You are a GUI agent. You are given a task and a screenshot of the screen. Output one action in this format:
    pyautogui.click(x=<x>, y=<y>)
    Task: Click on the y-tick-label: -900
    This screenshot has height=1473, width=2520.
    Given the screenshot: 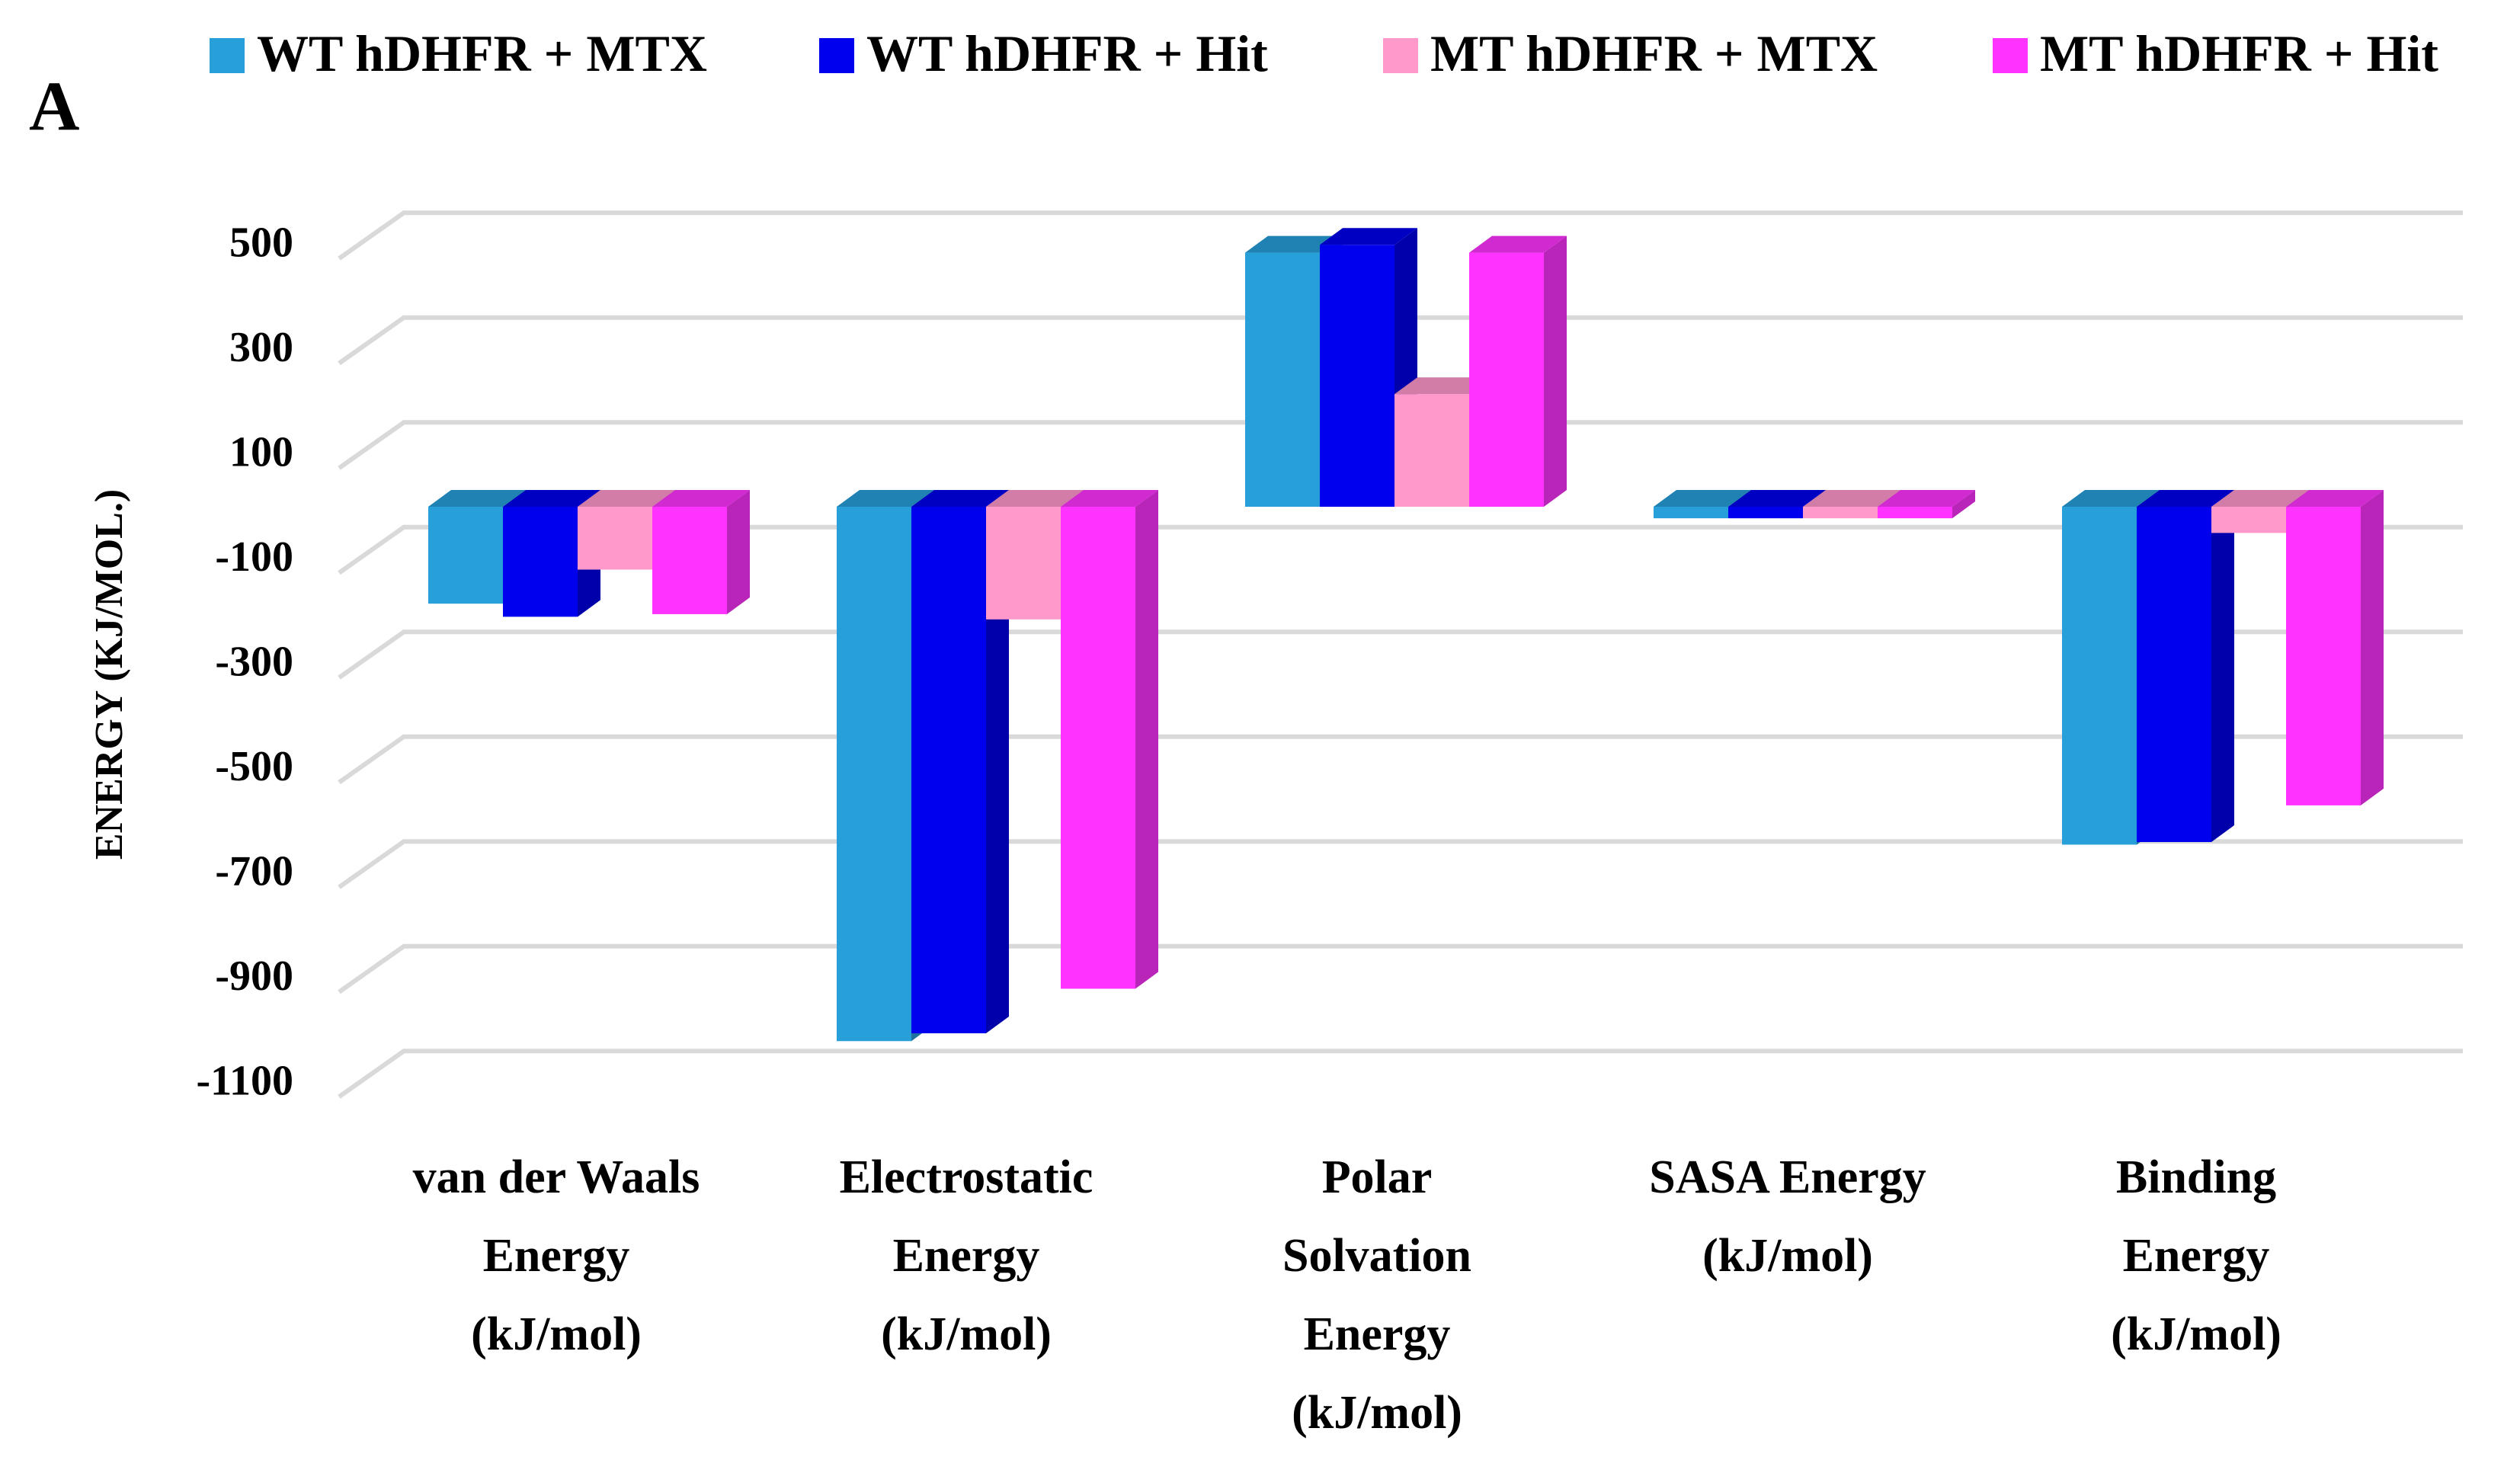 What is the action you would take?
    pyautogui.click(x=254, y=976)
    